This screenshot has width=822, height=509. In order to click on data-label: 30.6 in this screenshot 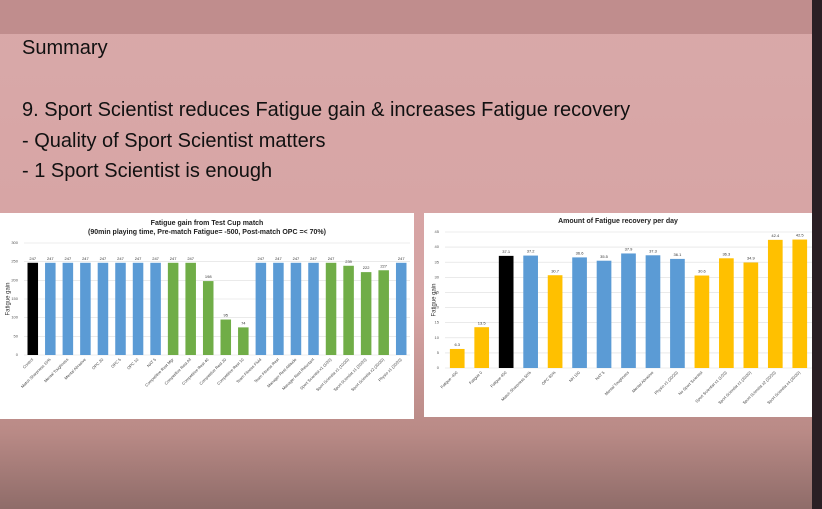, I will do `click(702, 271)`.